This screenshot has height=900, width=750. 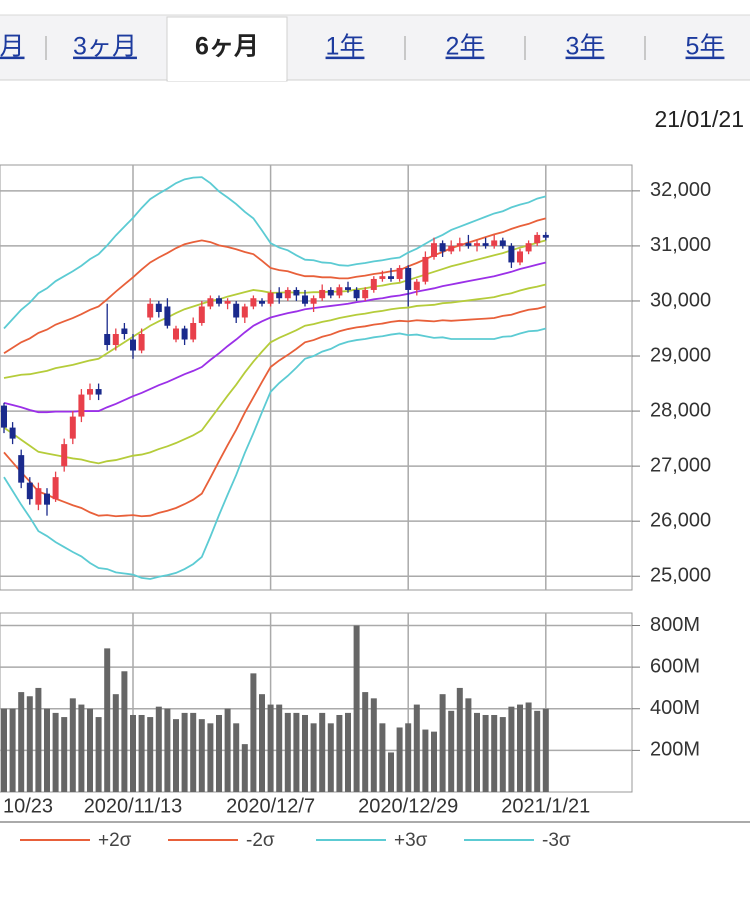 I want to click on tab: 5年, so click(x=705, y=47).